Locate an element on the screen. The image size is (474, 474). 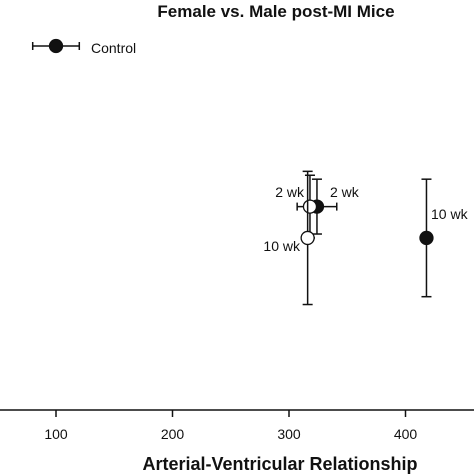
x-tick-label: 300 is located at coordinates (289, 434).